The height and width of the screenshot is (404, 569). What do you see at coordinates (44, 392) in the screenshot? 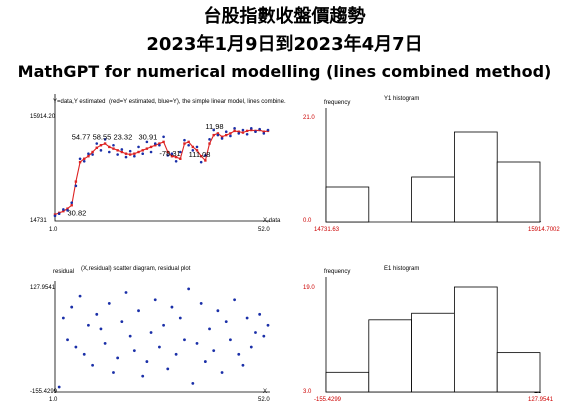
I see `residual-scatter-ytick-min: -155.4299` at bounding box center [44, 392].